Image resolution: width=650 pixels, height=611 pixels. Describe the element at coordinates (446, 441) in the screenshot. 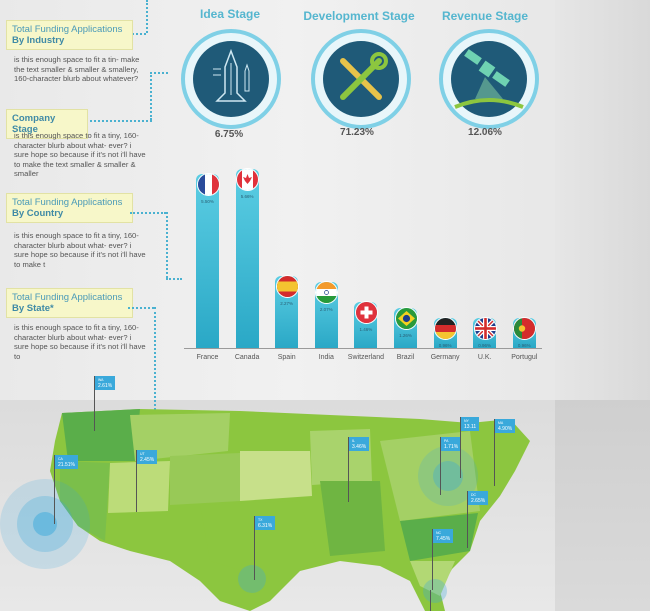

I see `state-code: PA` at that location.